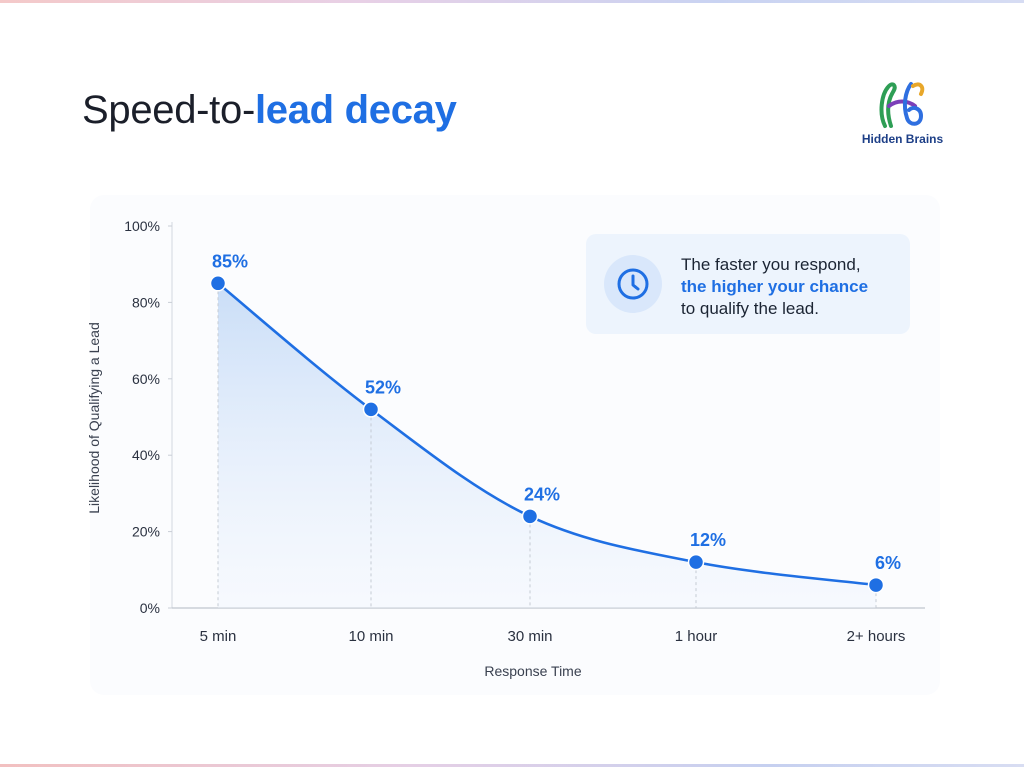 The width and height of the screenshot is (1024, 767). Describe the element at coordinates (750, 308) in the screenshot. I see `callout-line-3: to qualify the lead.` at that location.